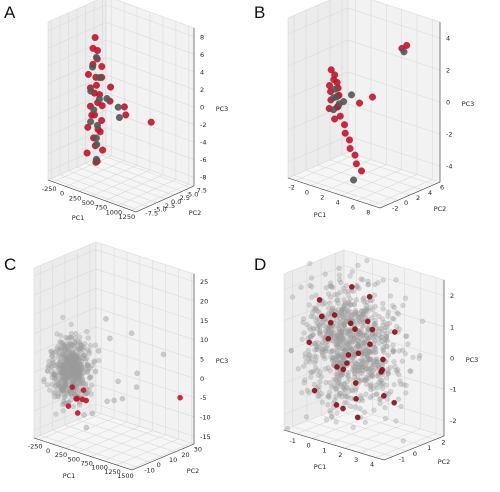 Image resolution: width=500 pixels, height=492 pixels. Describe the element at coordinates (203, 125) in the screenshot. I see `z-tick-label: -2` at that location.